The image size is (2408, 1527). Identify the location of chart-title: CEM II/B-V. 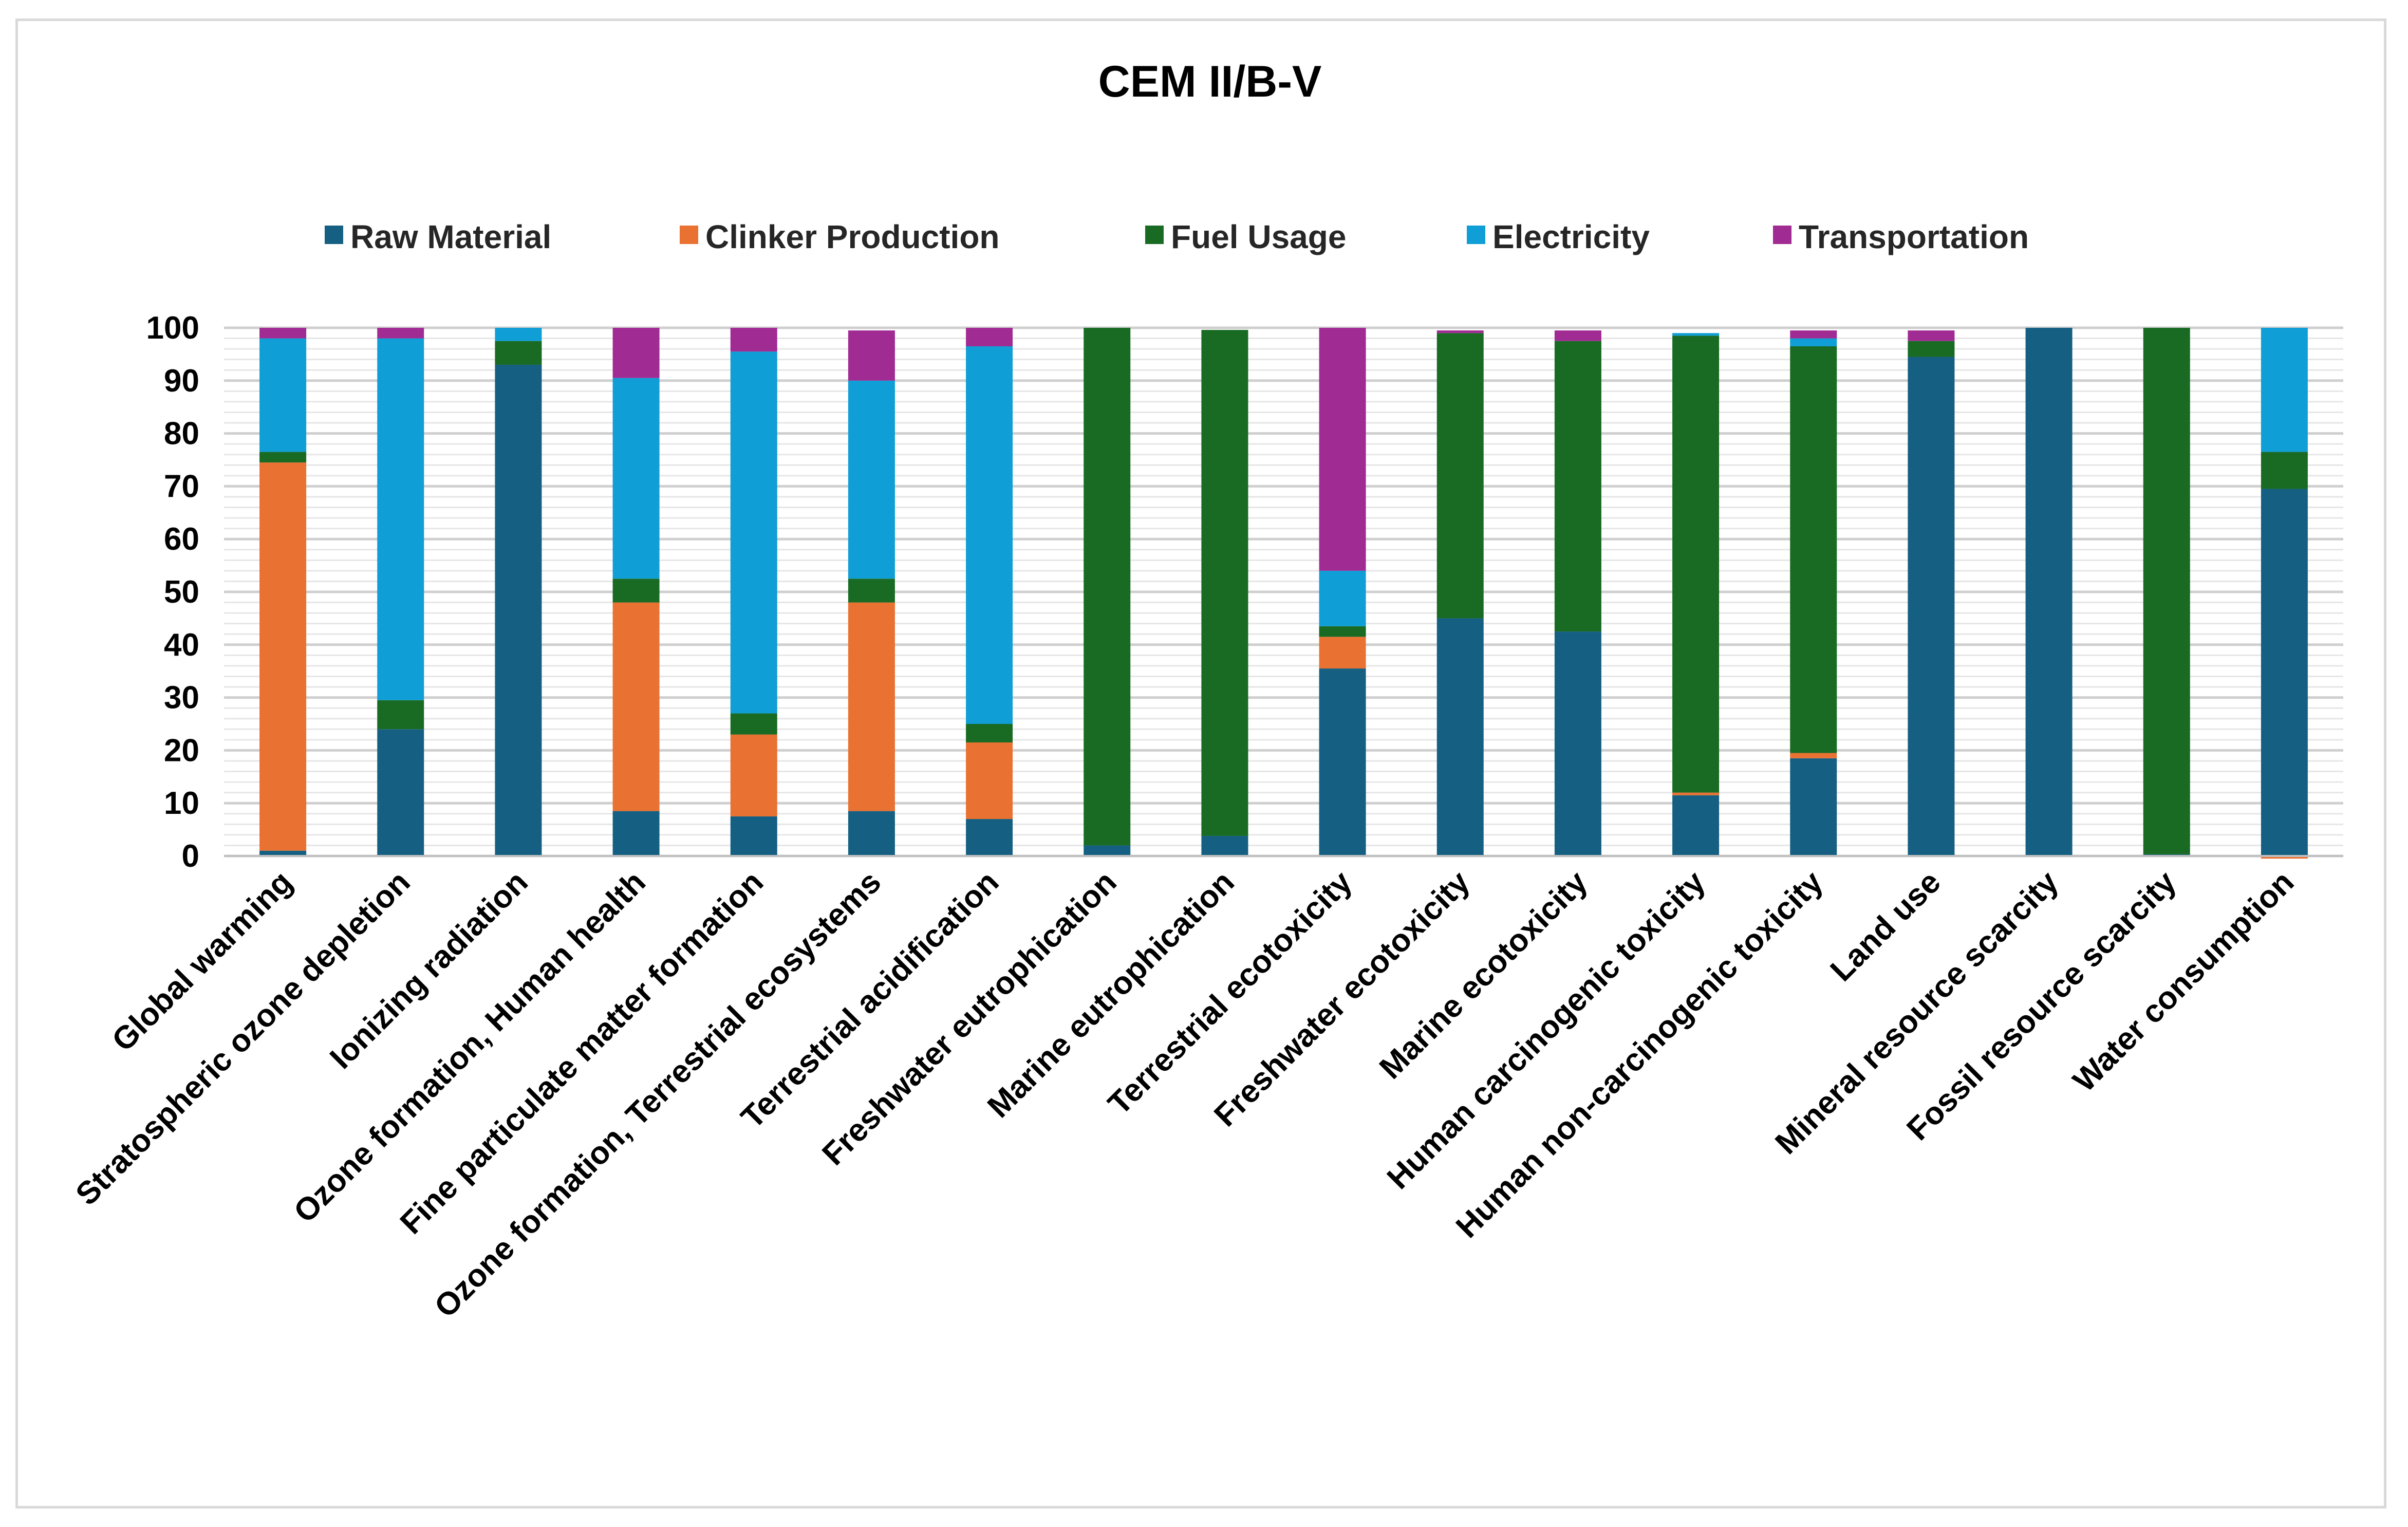
(1210, 81).